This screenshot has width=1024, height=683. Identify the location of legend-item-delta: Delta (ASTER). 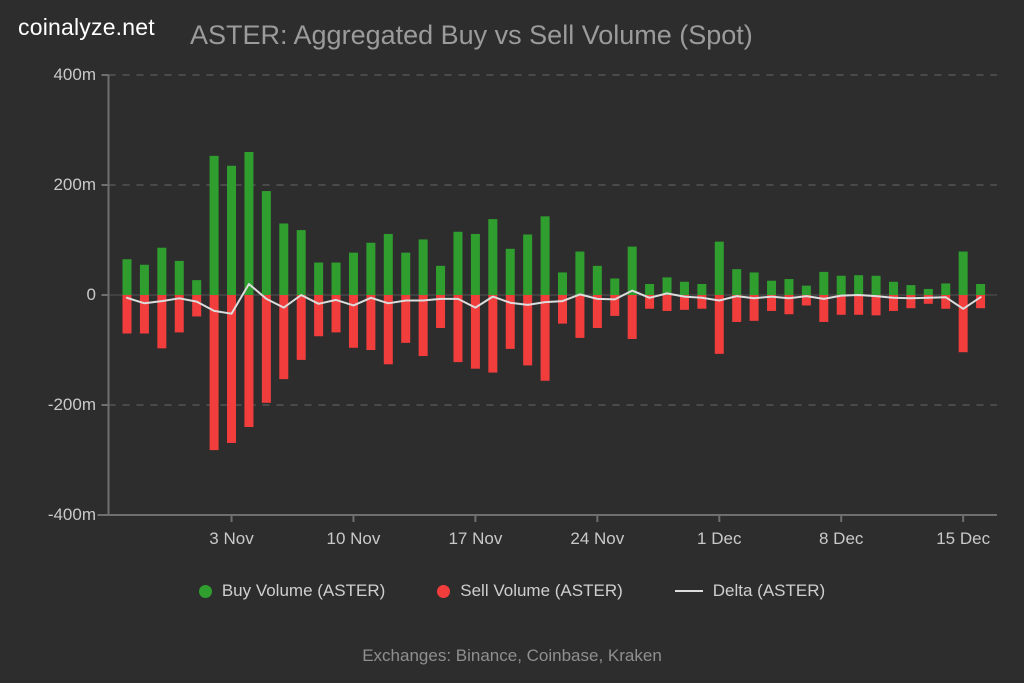
(749, 591).